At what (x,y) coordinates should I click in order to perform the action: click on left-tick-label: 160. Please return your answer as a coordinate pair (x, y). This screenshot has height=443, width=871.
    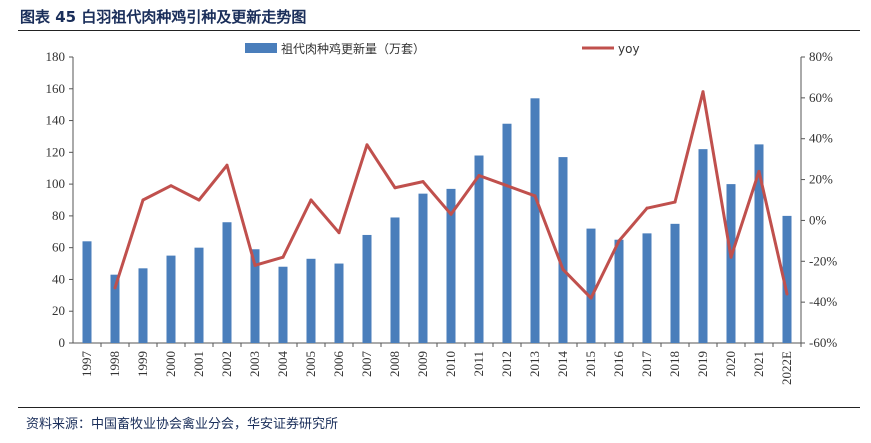
    Looking at the image, I should click on (56, 88).